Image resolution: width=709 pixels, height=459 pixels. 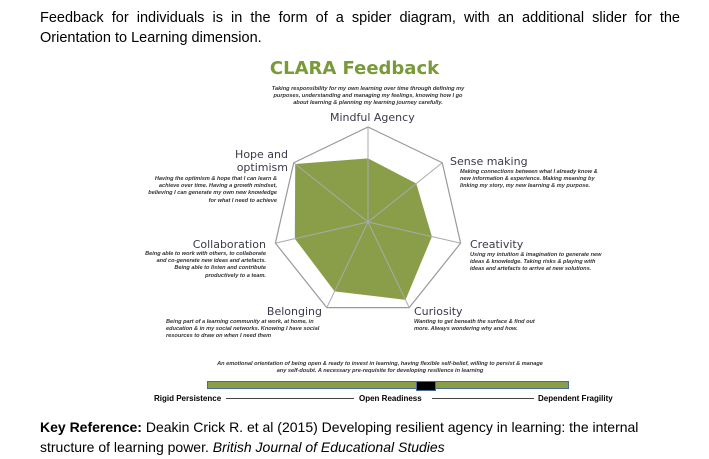 What do you see at coordinates (188, 398) in the screenshot?
I see `slider-left-label: Rigid Persistence` at bounding box center [188, 398].